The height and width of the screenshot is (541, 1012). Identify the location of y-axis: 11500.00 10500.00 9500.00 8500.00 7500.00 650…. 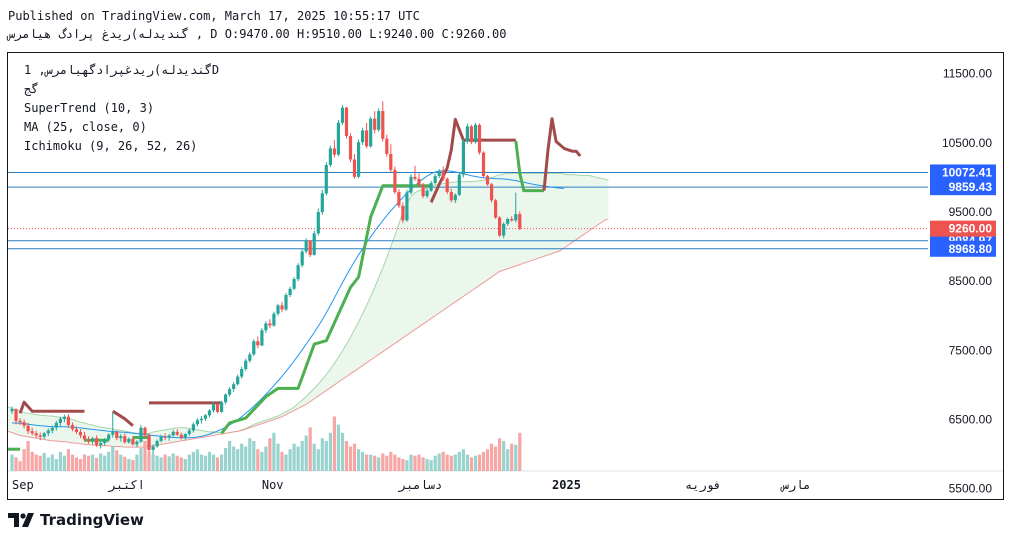
(963, 281).